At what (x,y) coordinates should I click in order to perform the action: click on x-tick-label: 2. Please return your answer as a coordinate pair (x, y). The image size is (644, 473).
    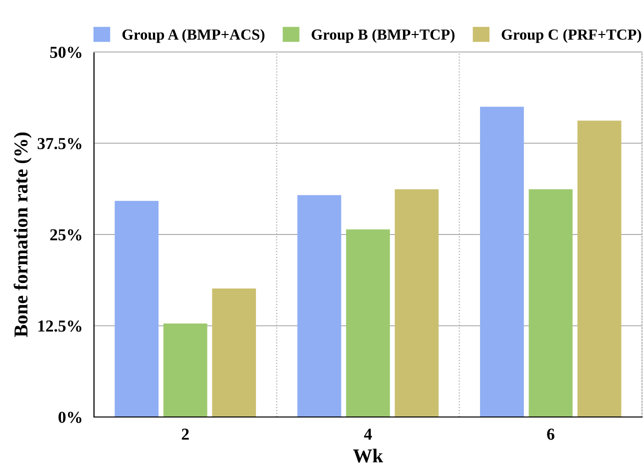
    Looking at the image, I should click on (185, 434).